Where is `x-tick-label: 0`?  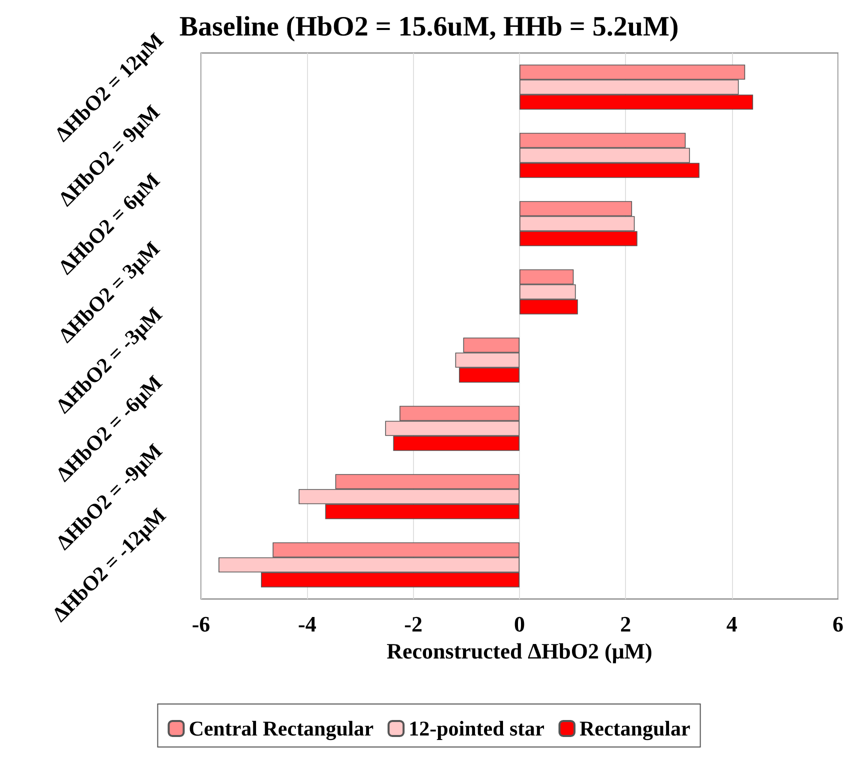 x-tick-label: 0 is located at coordinates (519, 624).